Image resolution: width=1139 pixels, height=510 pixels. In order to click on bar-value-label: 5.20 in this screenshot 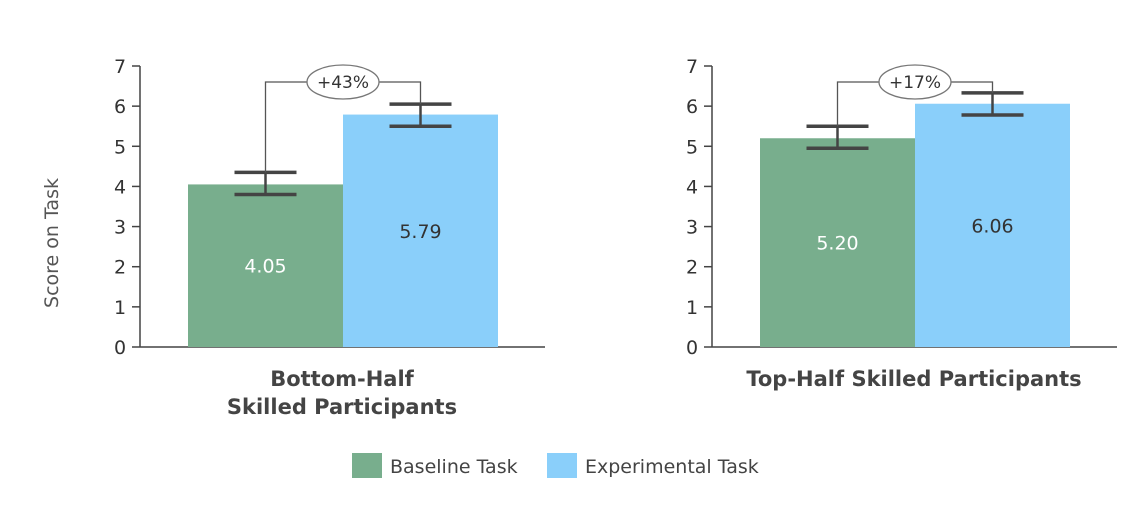, I will do `click(837, 244)`.